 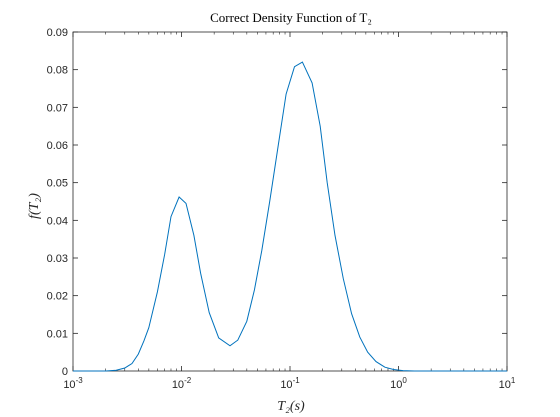 What do you see at coordinates (182, 383) in the screenshot?
I see `x-tick-label: 10⁻²` at bounding box center [182, 383].